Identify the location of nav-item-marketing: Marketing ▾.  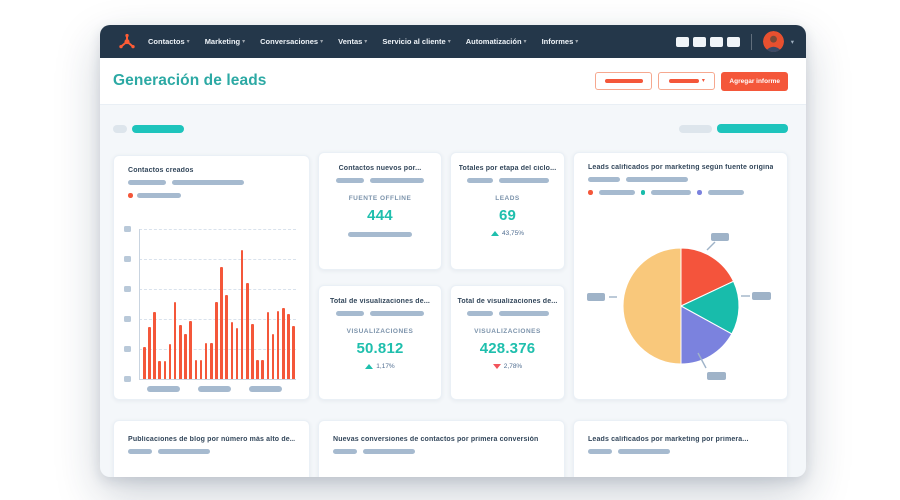
(225, 41).